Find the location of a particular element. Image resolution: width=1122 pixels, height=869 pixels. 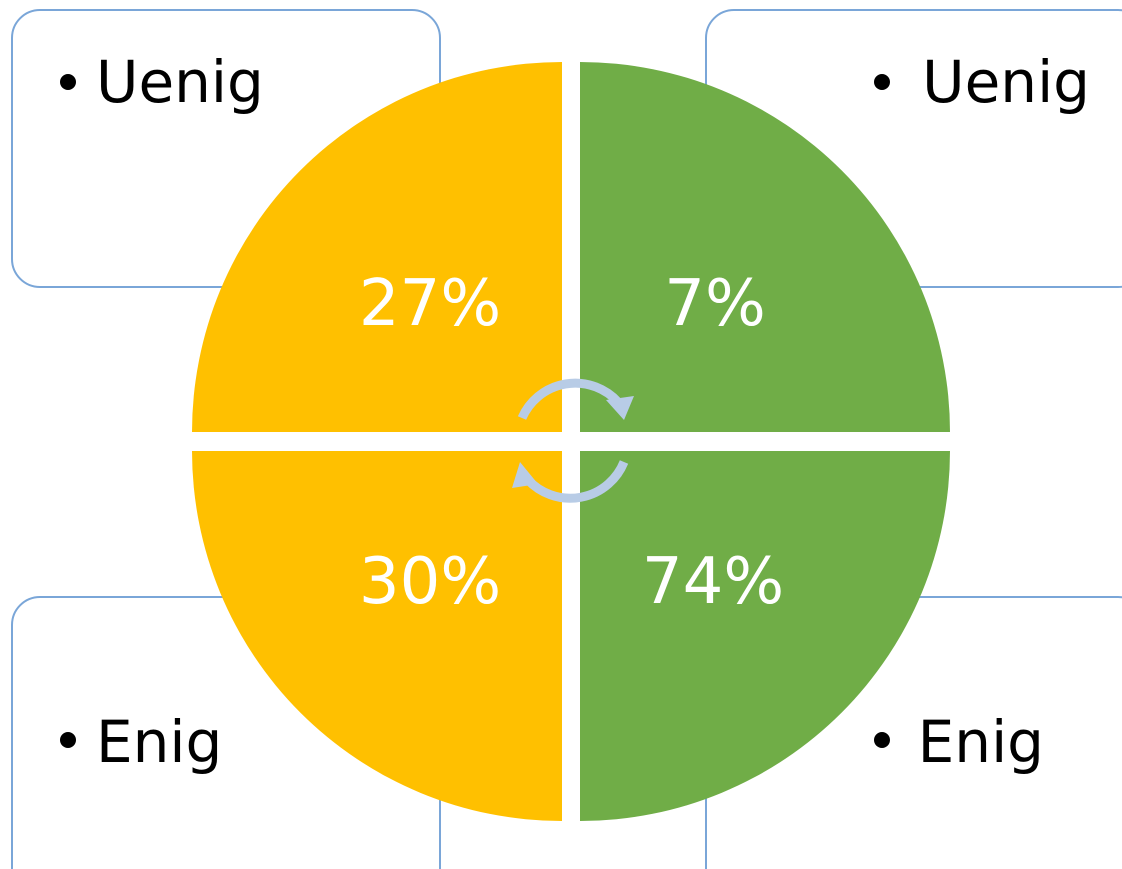

quadrant-label: 7% is located at coordinates (715, 304).